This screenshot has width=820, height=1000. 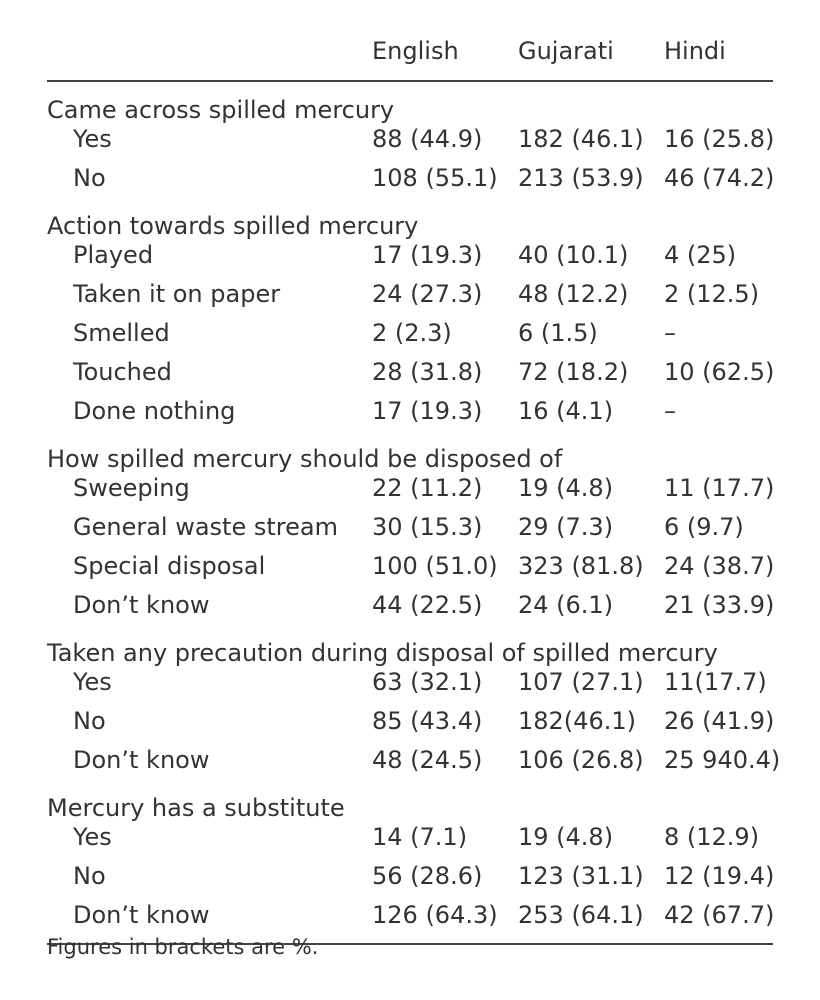 I want to click on table-cell: 24 (27.3), so click(x=427, y=294).